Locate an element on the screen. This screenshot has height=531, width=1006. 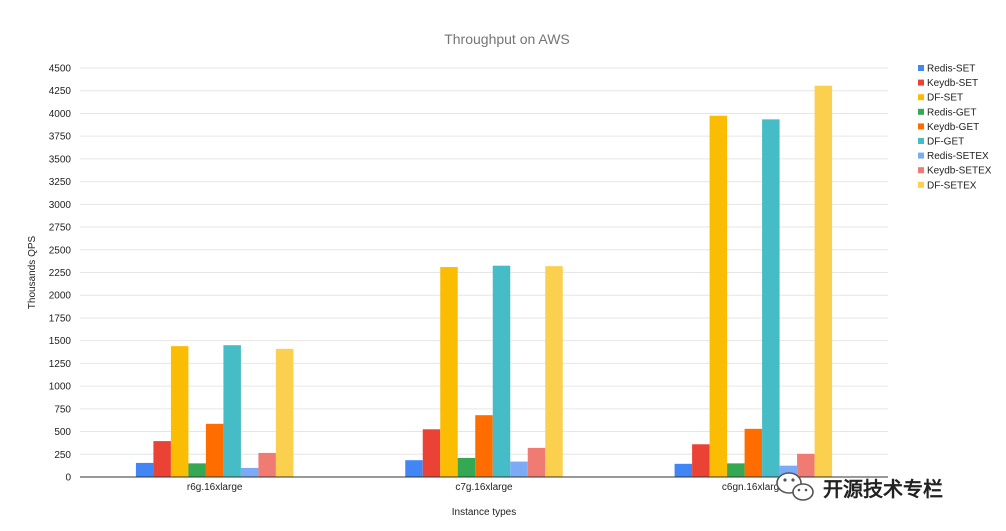
legend-label: DF-SETEX is located at coordinates (952, 185).